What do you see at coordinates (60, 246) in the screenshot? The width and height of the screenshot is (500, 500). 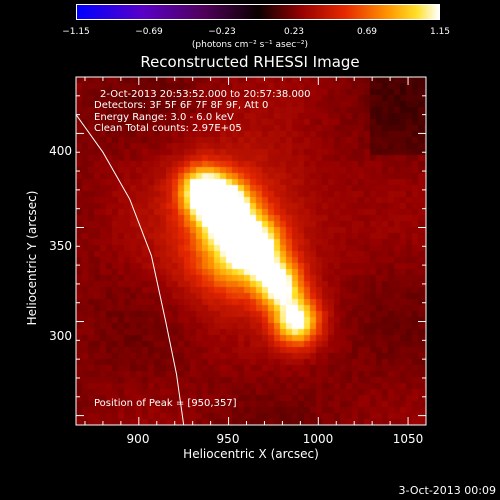 I see `y-tick-label: 350` at bounding box center [60, 246].